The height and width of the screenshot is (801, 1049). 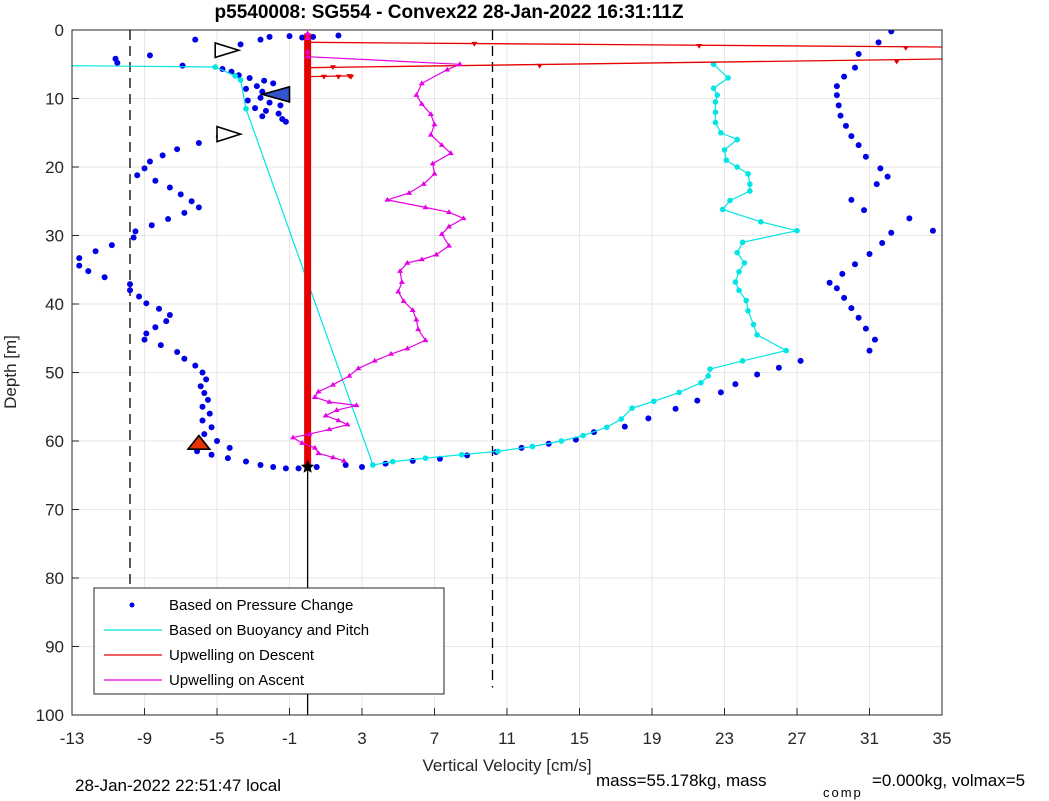 What do you see at coordinates (237, 680) in the screenshot?
I see `legend-label: Upwelling on Ascent` at bounding box center [237, 680].